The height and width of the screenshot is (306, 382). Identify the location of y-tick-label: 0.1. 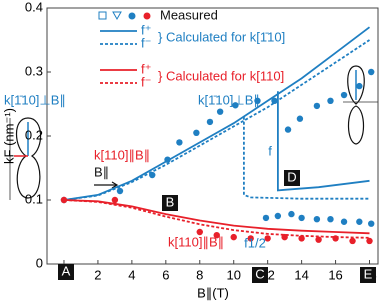
(34, 198).